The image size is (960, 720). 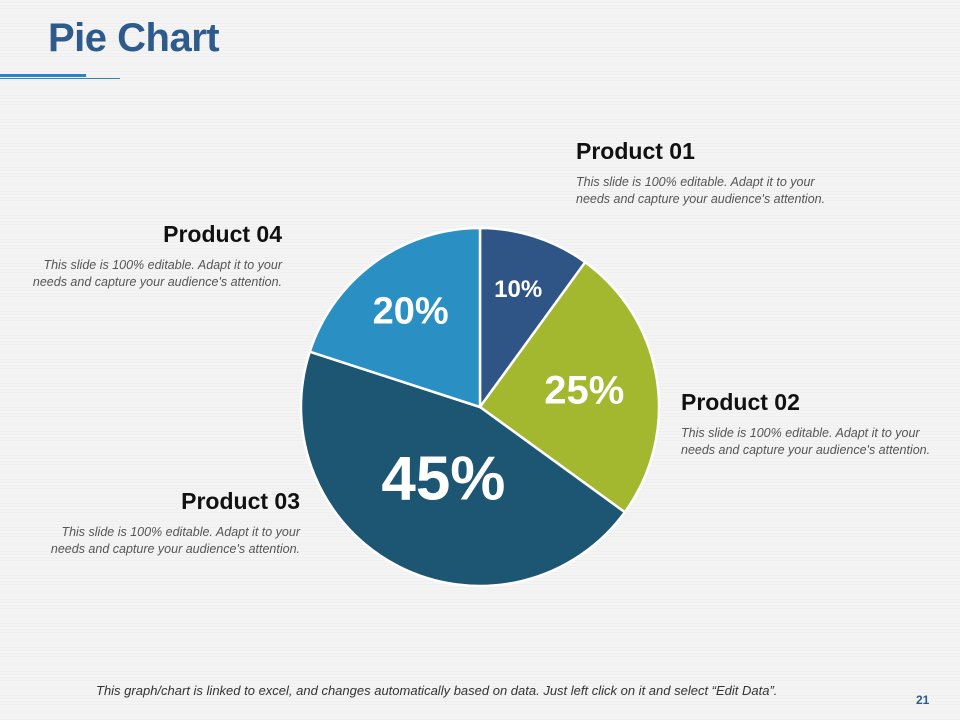 What do you see at coordinates (740, 402) in the screenshot?
I see `product-02-title: Product 02` at bounding box center [740, 402].